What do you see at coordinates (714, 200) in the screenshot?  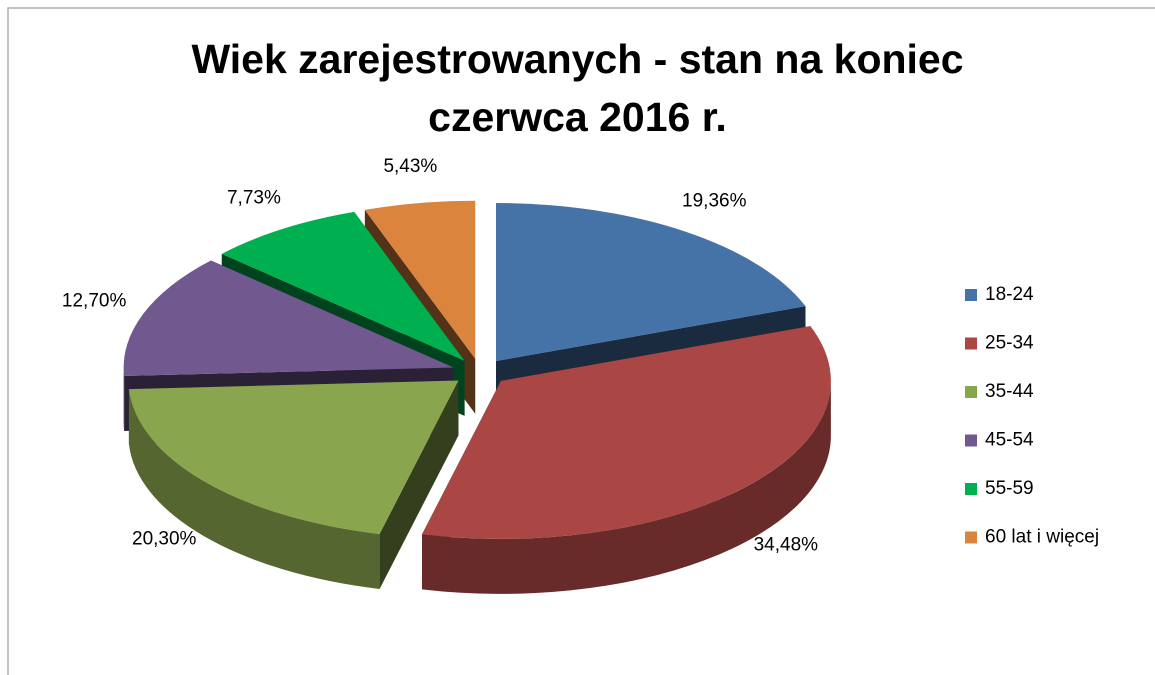 I see `data-label: 19,36%` at bounding box center [714, 200].